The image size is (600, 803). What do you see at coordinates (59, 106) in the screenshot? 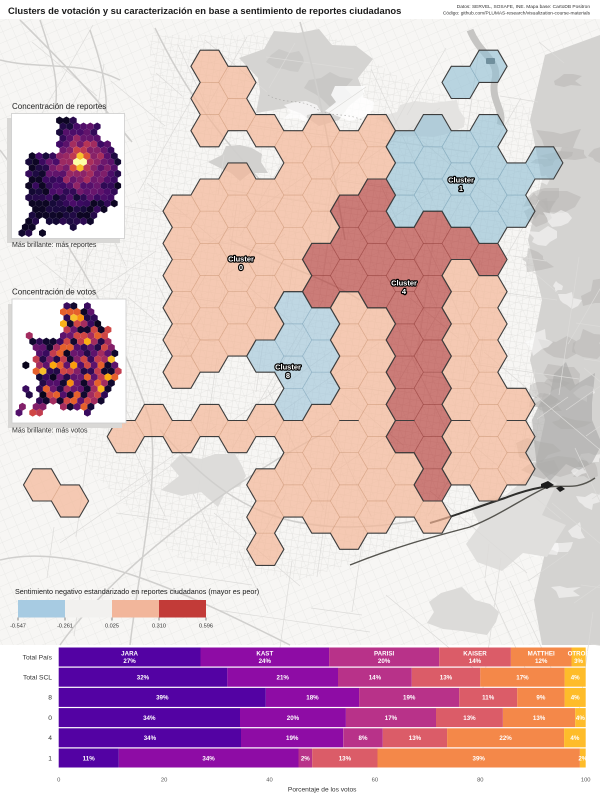
I see `svg-text: Concentración de reportes` at bounding box center [59, 106].